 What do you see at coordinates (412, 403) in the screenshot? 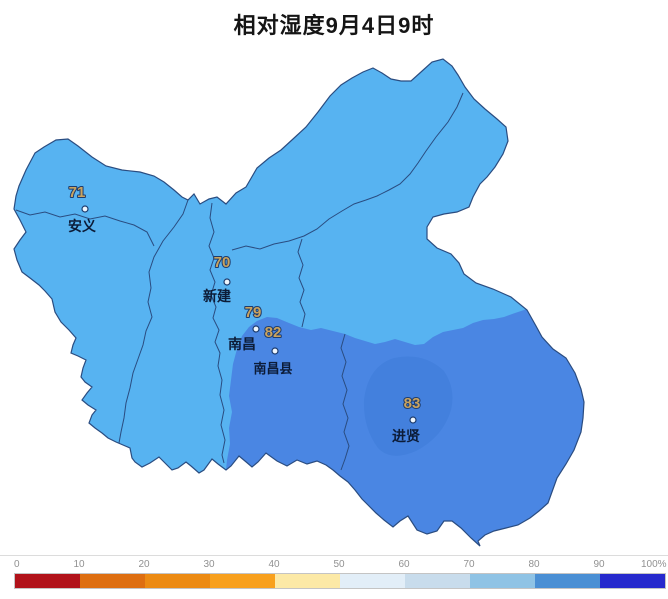
I see `station-value: 83` at bounding box center [412, 403].